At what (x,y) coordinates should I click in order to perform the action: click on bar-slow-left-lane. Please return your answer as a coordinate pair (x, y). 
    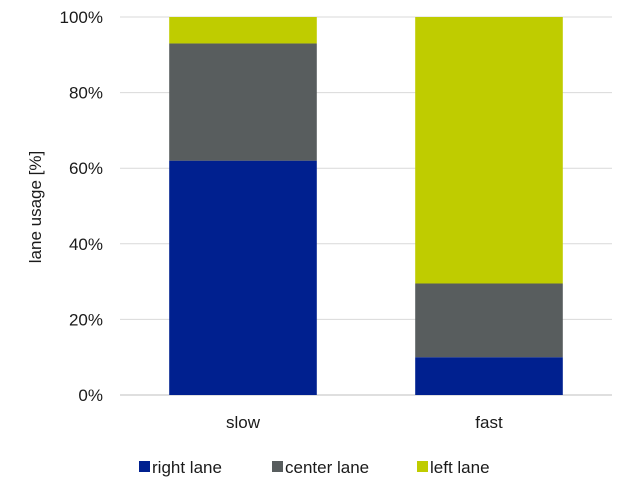
    Looking at the image, I should click on (243, 30).